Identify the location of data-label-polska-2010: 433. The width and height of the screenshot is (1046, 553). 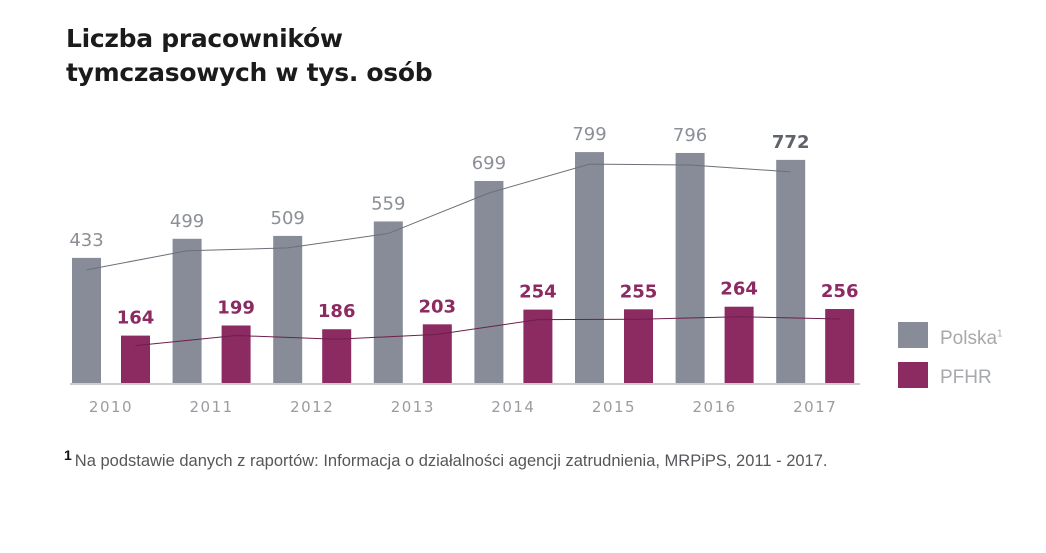
(86, 240).